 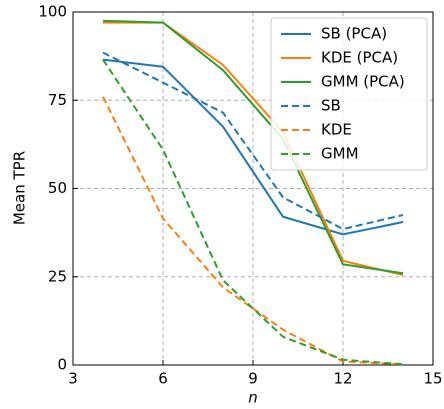 I want to click on x-tick-label: 6, so click(x=163, y=379).